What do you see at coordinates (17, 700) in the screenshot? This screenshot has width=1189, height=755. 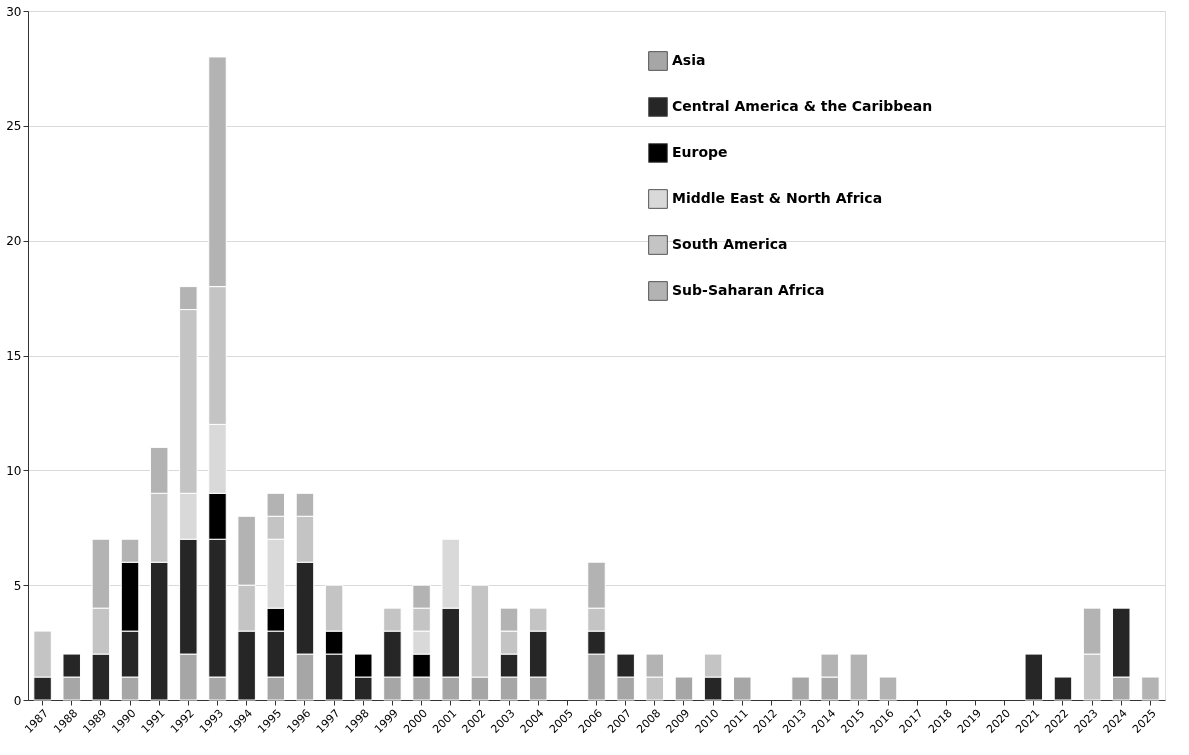 I see `y-tick-label: 0` at bounding box center [17, 700].